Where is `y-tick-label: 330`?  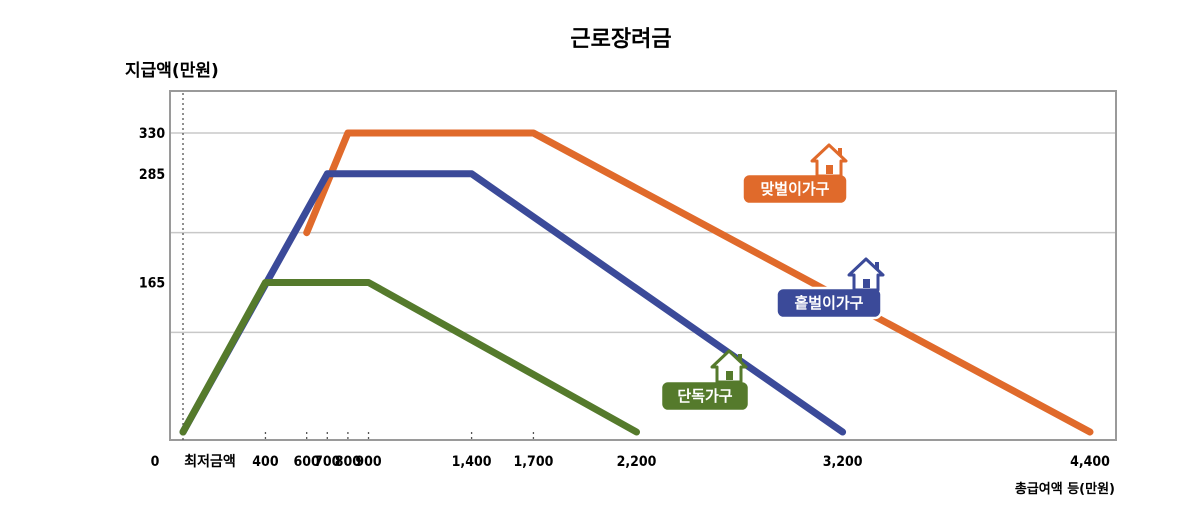 y-tick-label: 330 is located at coordinates (152, 134).